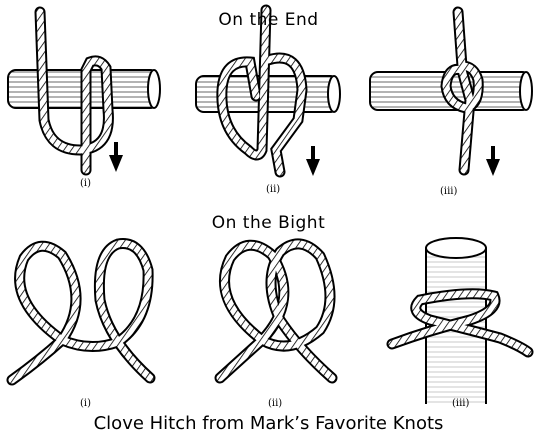 The image size is (537, 439). What do you see at coordinates (276, 311) in the screenshot?
I see `bight-step-2-figure` at bounding box center [276, 311].